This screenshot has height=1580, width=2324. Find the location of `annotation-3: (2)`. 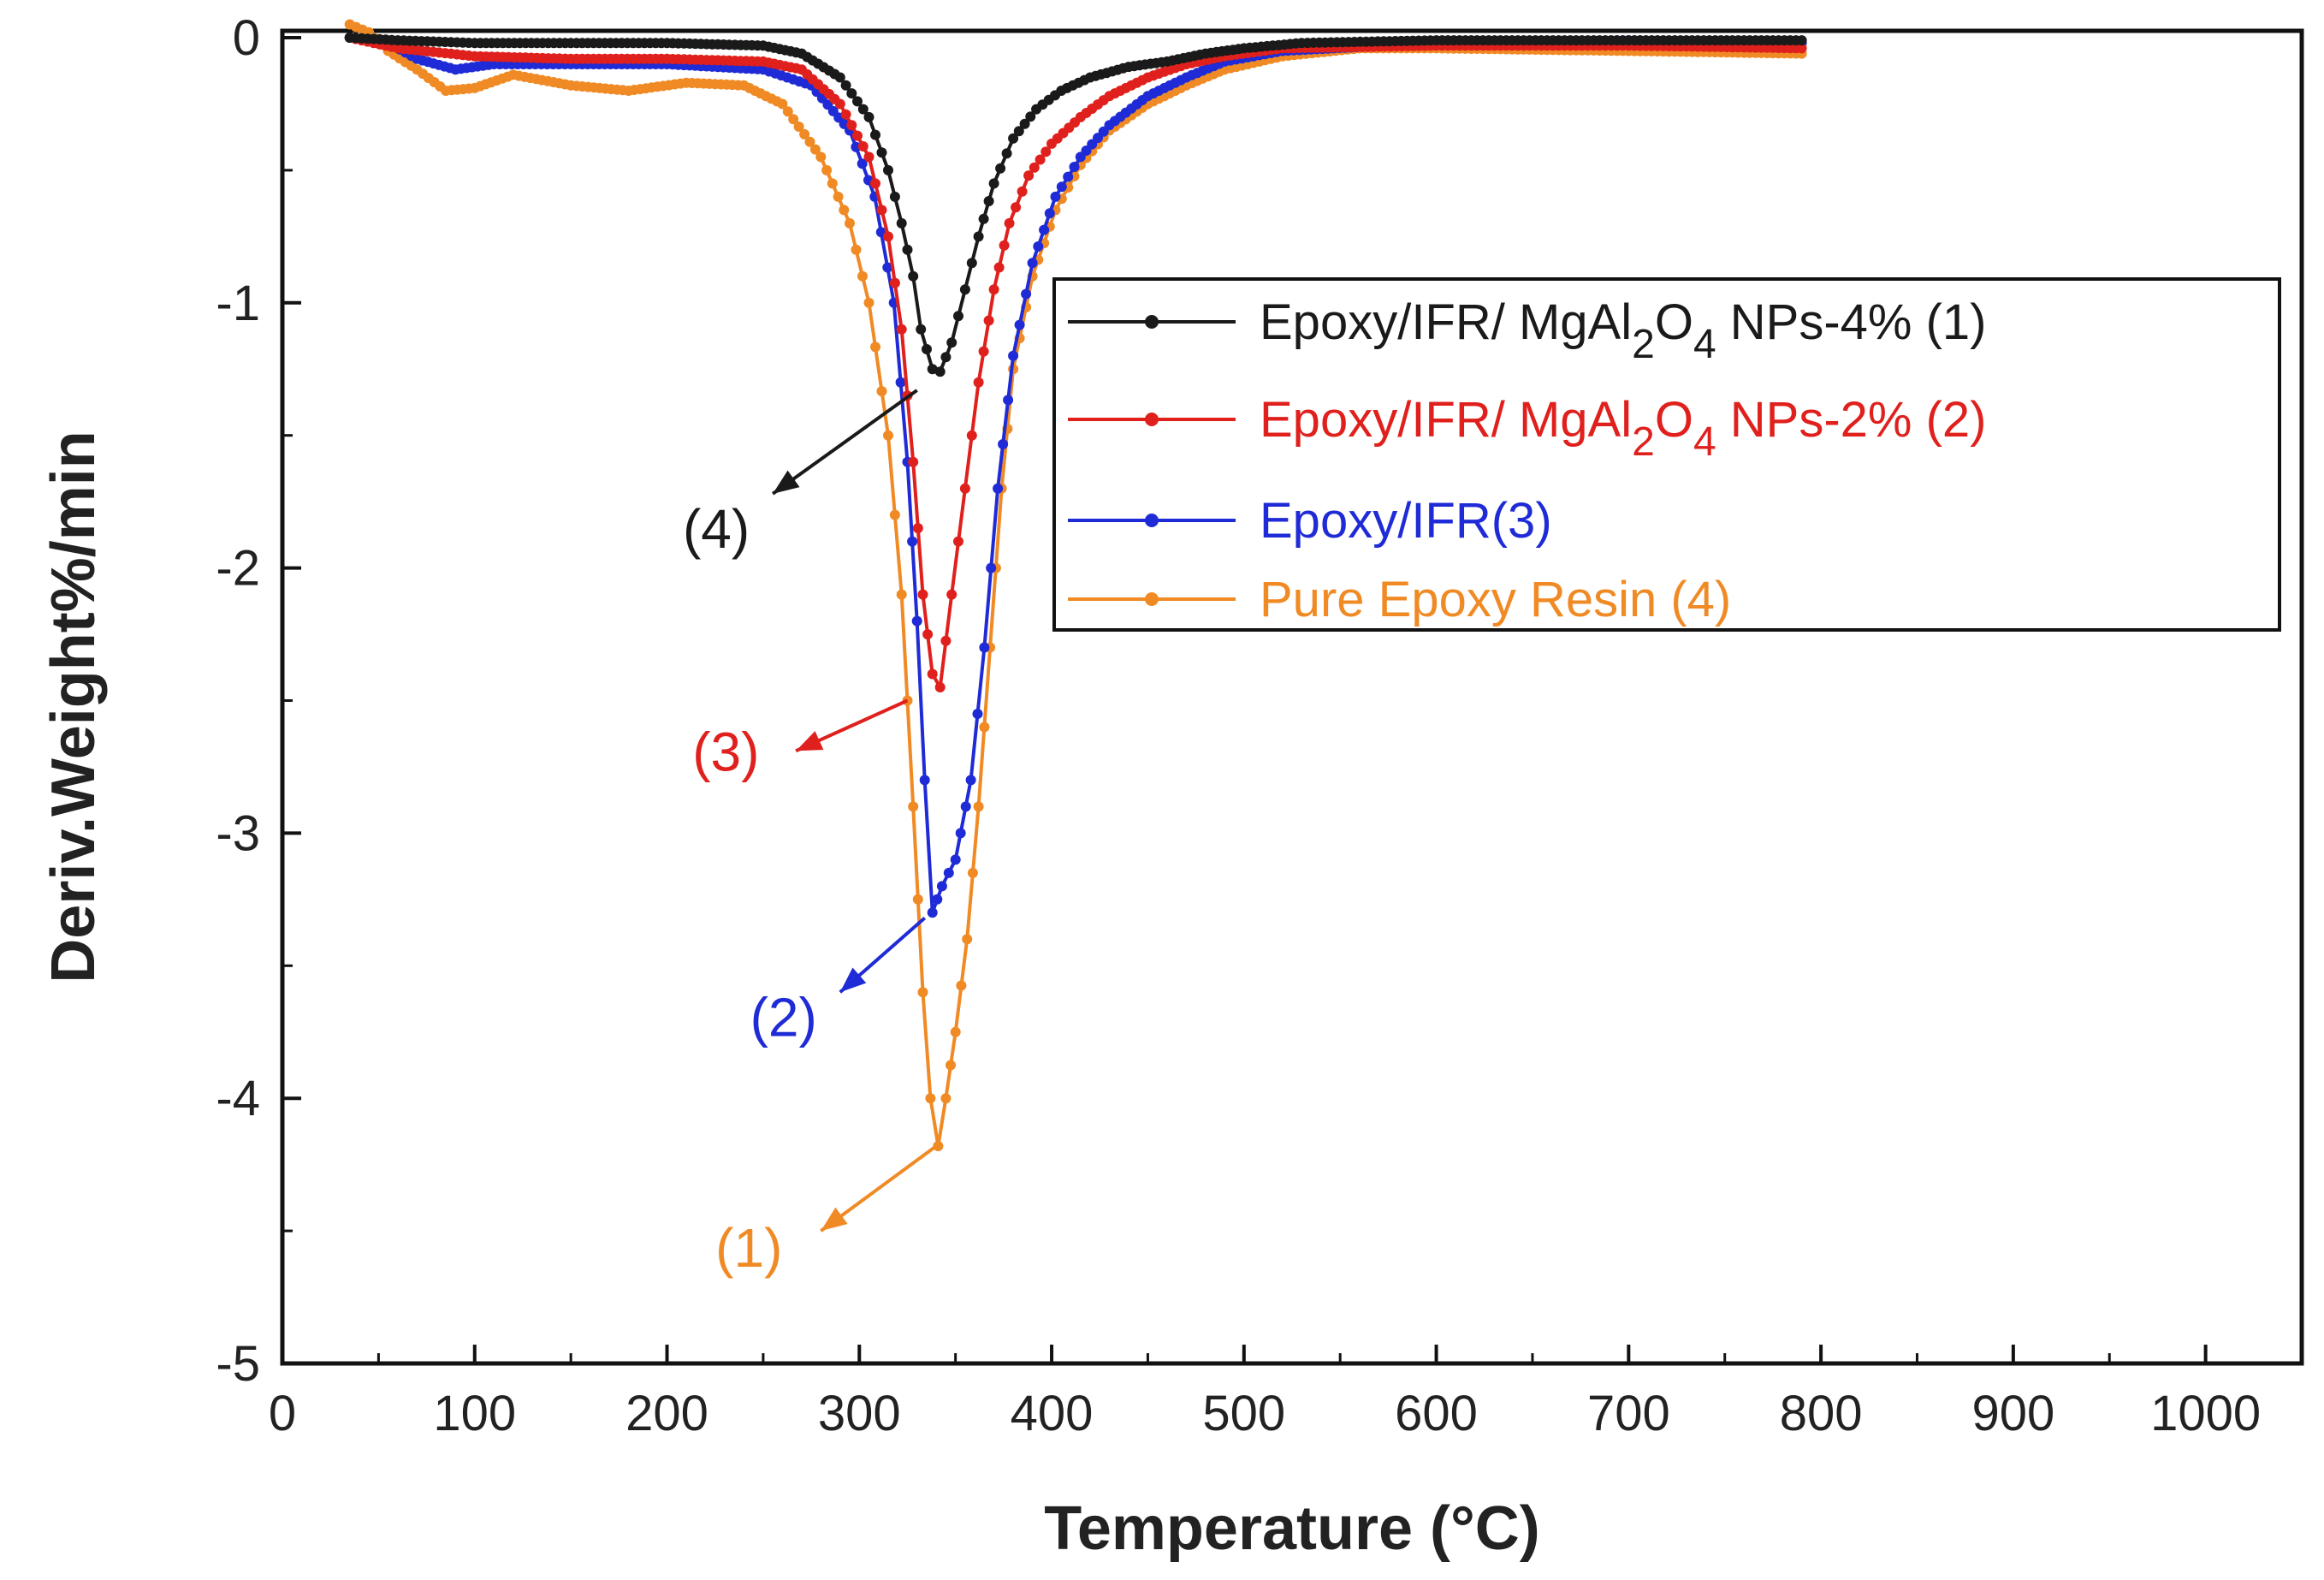

annotation-3: (2) is located at coordinates (838, 982).